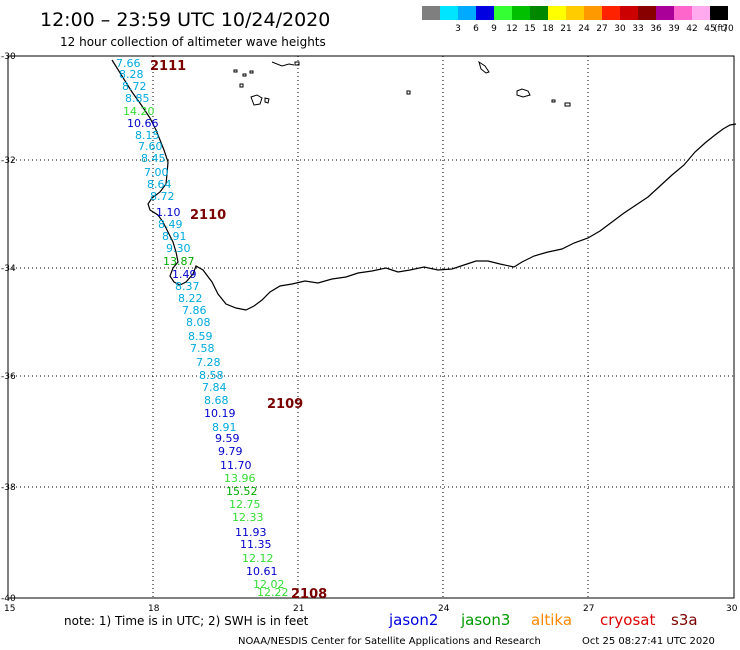 The height and width of the screenshot is (650, 740). What do you see at coordinates (637, 29) in the screenshot?
I see `scale-label: 33` at bounding box center [637, 29].